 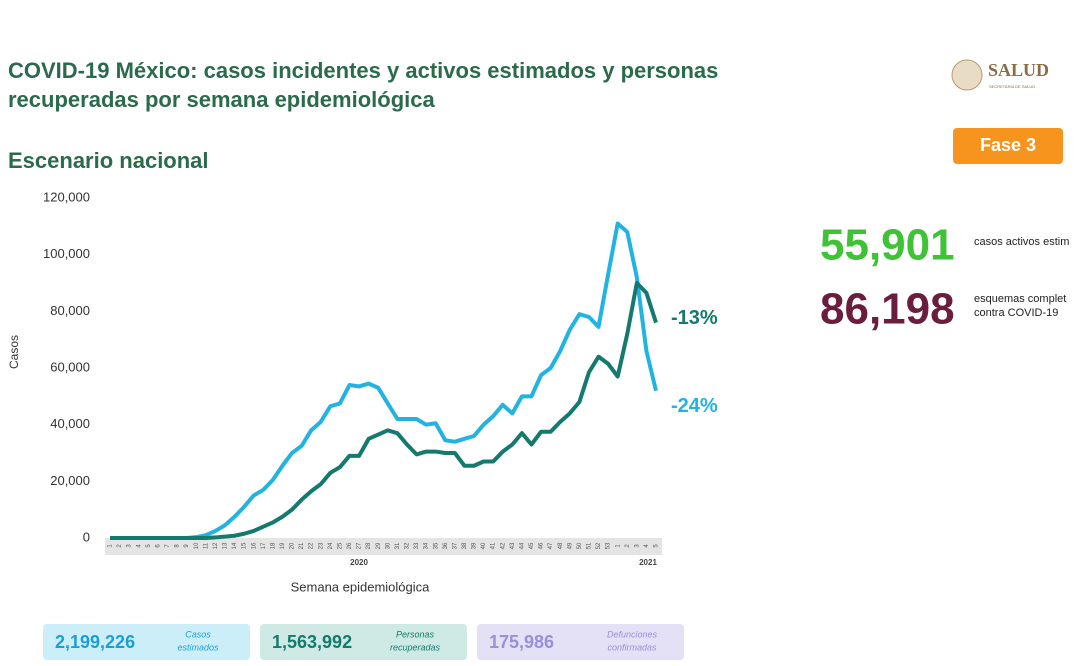 I want to click on x-tick-label: 44, so click(x=522, y=545).